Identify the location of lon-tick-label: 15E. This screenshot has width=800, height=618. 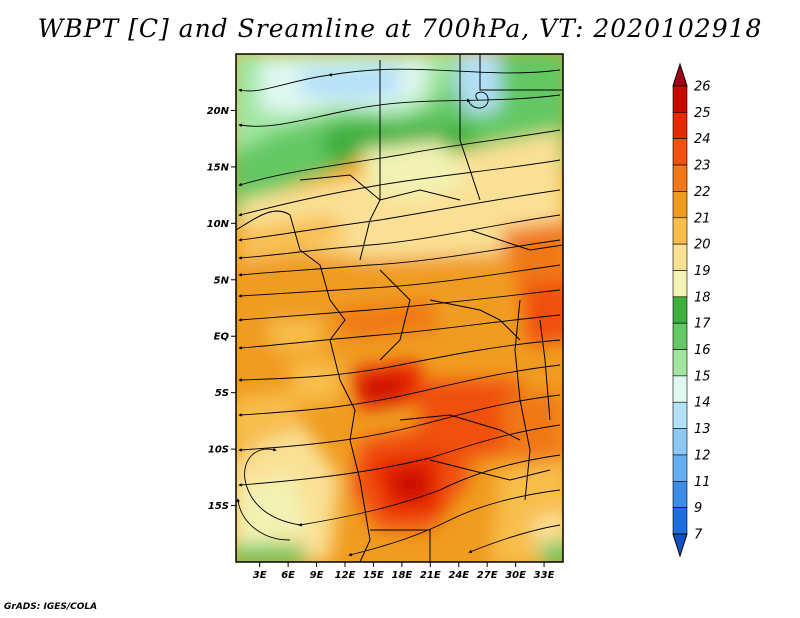
(373, 575).